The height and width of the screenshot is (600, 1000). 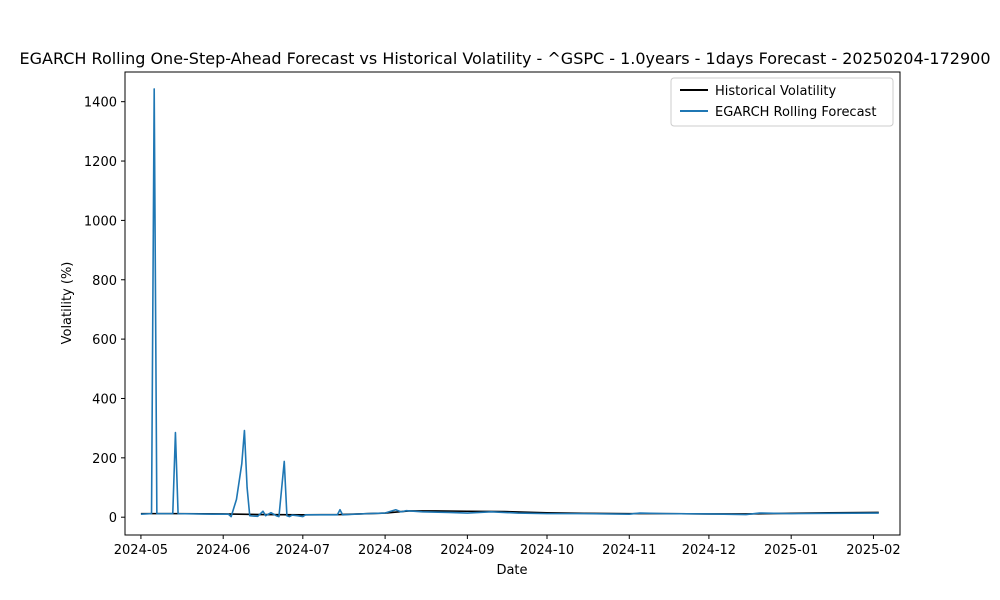 What do you see at coordinates (795, 112) in the screenshot?
I see `legend-label-egarch: EGARCH Rolling Forecast` at bounding box center [795, 112].